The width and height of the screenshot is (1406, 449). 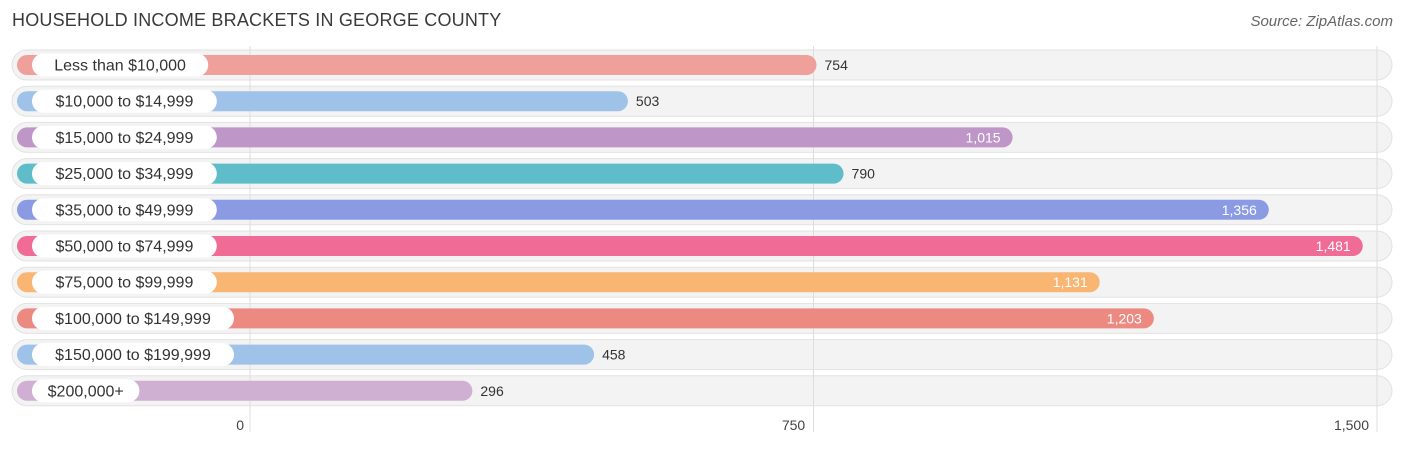 What do you see at coordinates (240, 425) in the screenshot?
I see `x-tick-label: 0` at bounding box center [240, 425].